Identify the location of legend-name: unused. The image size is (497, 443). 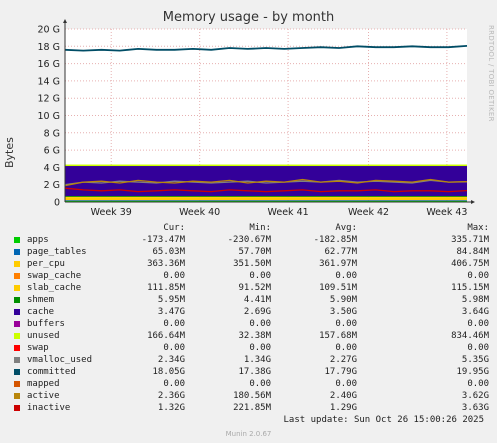
(43, 336).